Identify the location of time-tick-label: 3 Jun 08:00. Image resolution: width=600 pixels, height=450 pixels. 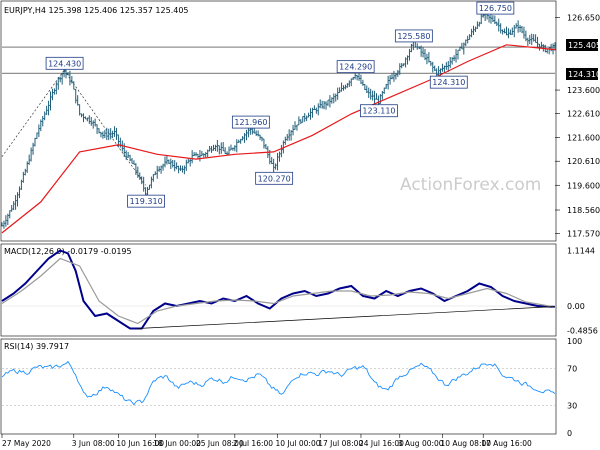
(93, 443).